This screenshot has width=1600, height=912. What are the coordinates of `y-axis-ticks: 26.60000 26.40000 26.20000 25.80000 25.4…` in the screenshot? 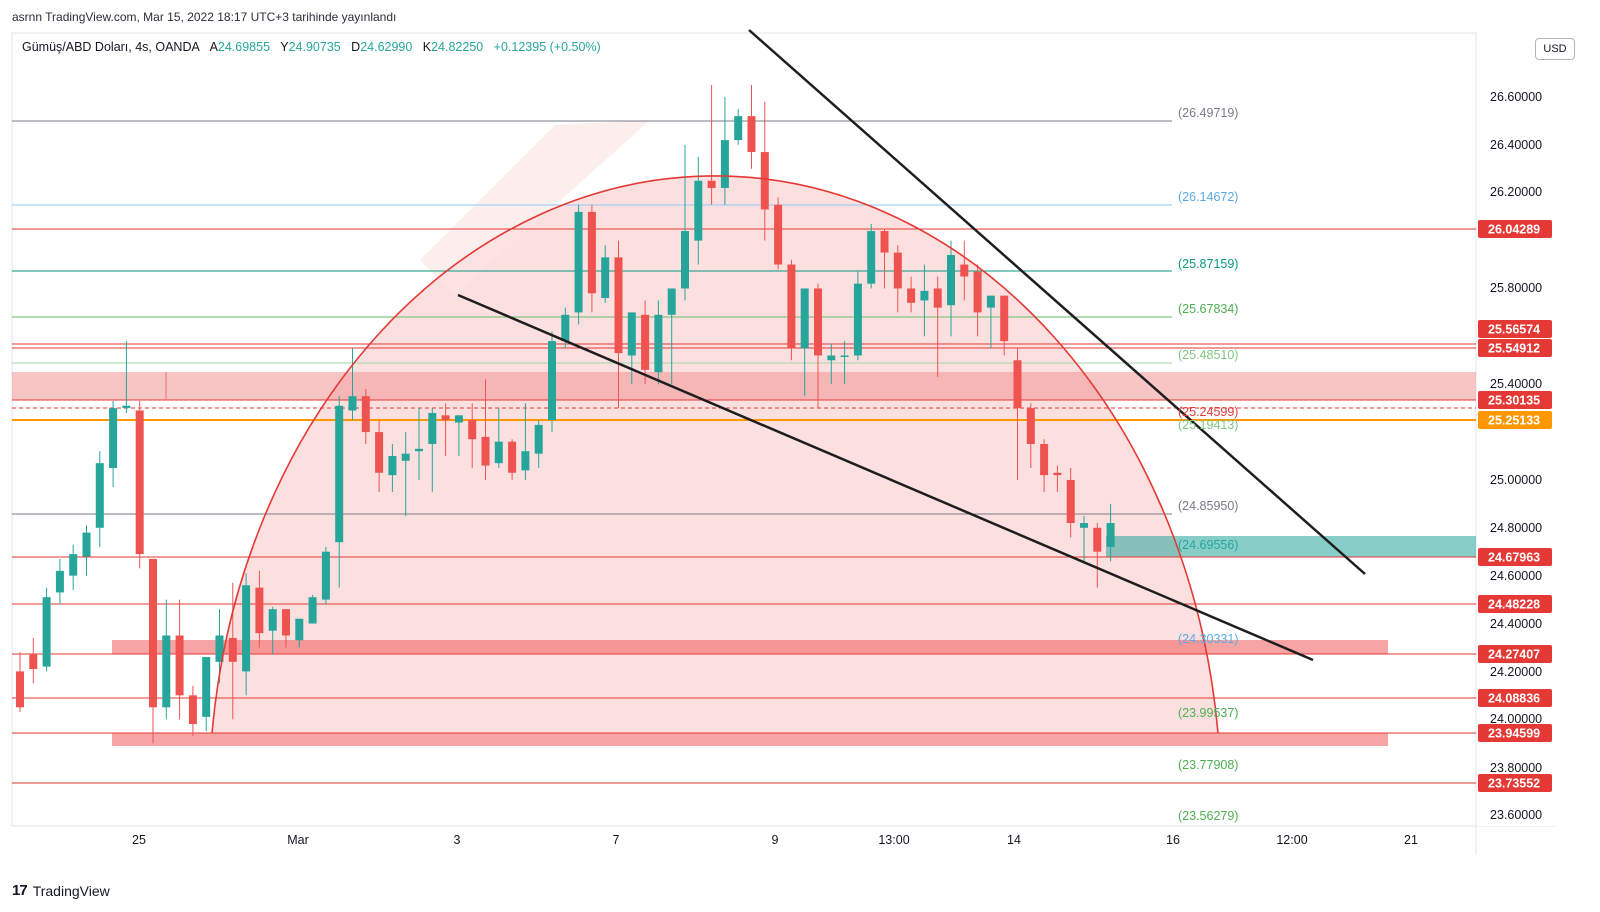 It's located at (1516, 456).